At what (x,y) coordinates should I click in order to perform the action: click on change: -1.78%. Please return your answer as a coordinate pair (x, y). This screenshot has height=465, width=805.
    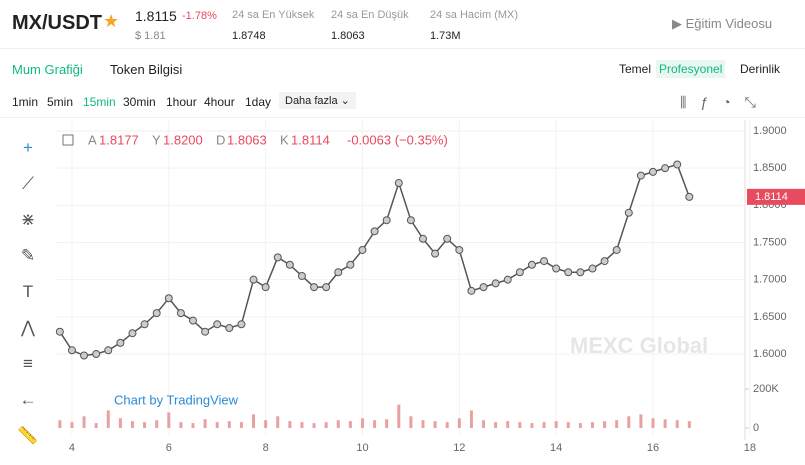
    Looking at the image, I should click on (199, 16).